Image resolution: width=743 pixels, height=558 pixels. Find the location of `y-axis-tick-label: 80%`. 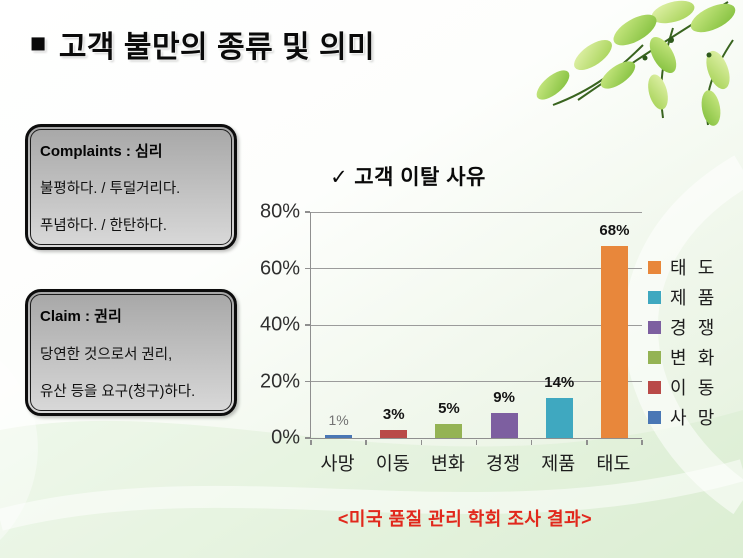

y-axis-tick-label: 80% is located at coordinates (279, 211).